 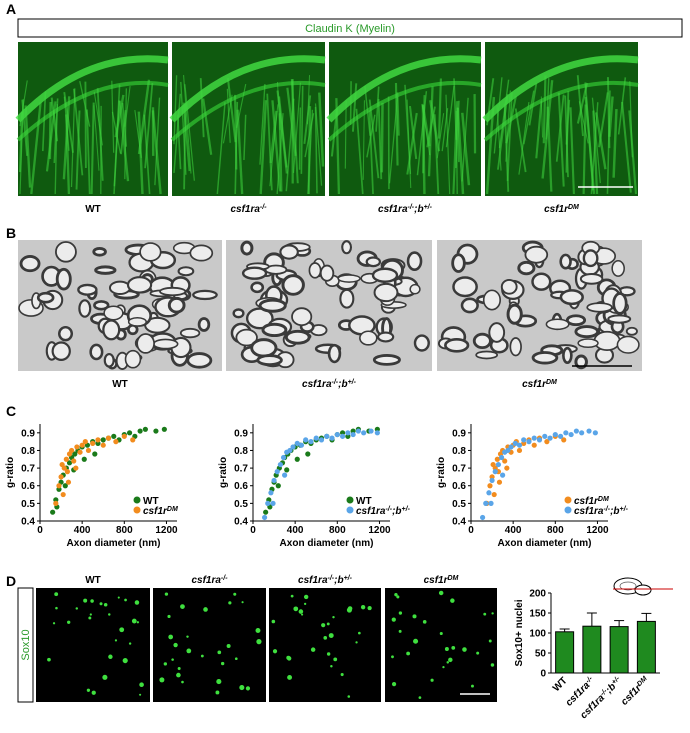 What do you see at coordinates (561, 210) in the screenshot?
I see `image-caption: csf1rDM` at bounding box center [561, 210].